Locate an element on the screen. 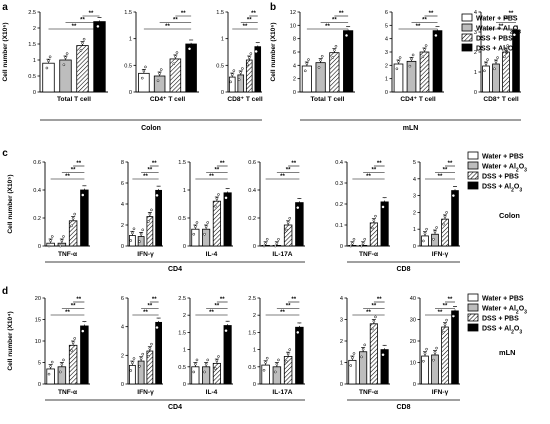 This screenshot has height=424, width=550. y-tick-label: 6 is located at coordinates (122, 299).